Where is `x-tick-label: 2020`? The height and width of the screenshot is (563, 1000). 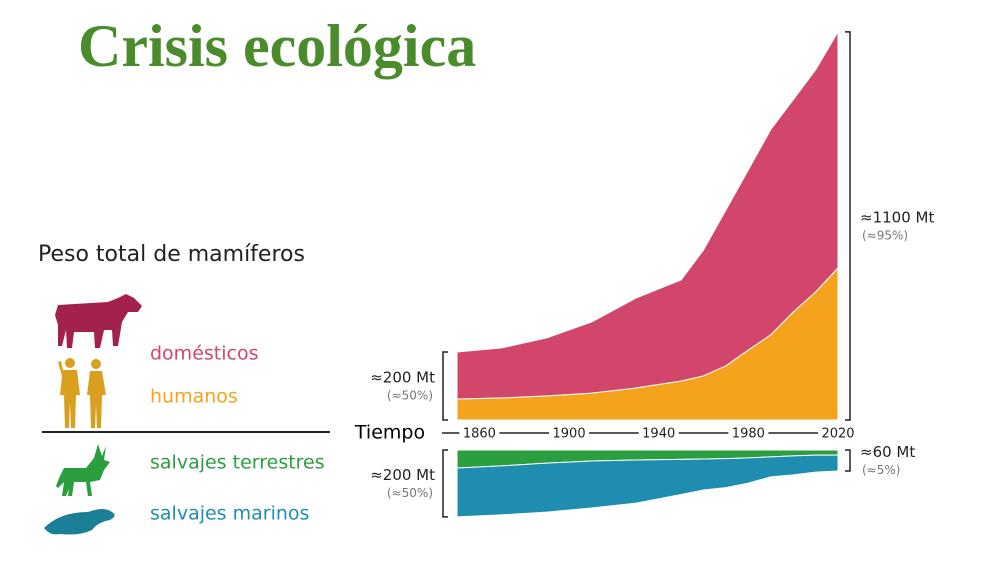
x-tick-label: 2020 is located at coordinates (837, 434).